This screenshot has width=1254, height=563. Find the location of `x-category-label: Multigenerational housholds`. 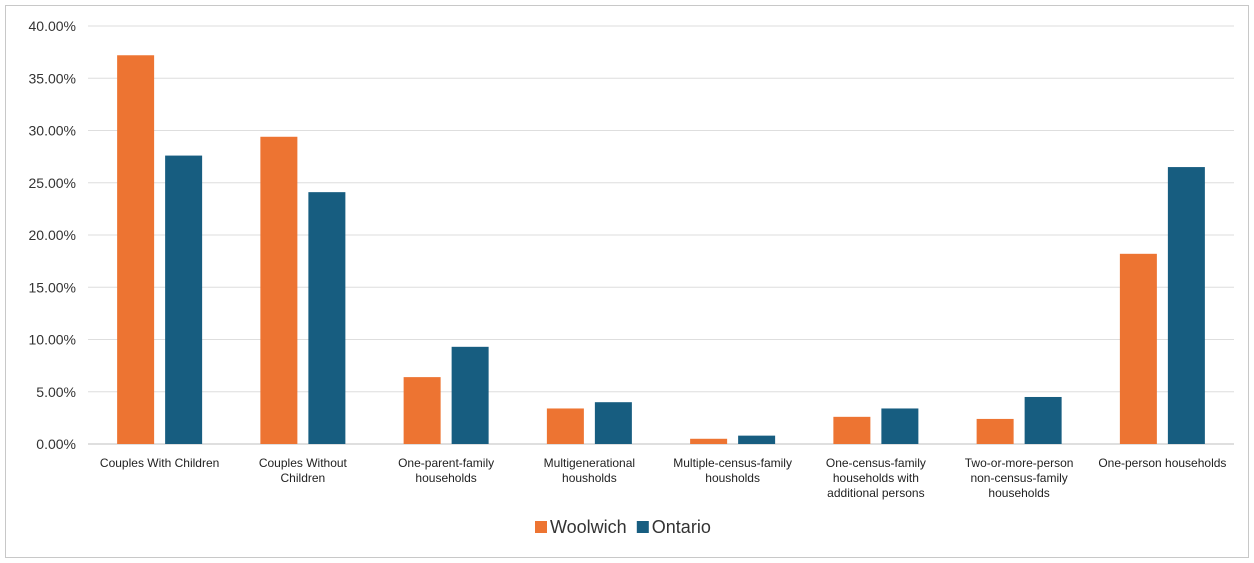

x-category-label: Multigenerational housholds is located at coordinates (589, 470).